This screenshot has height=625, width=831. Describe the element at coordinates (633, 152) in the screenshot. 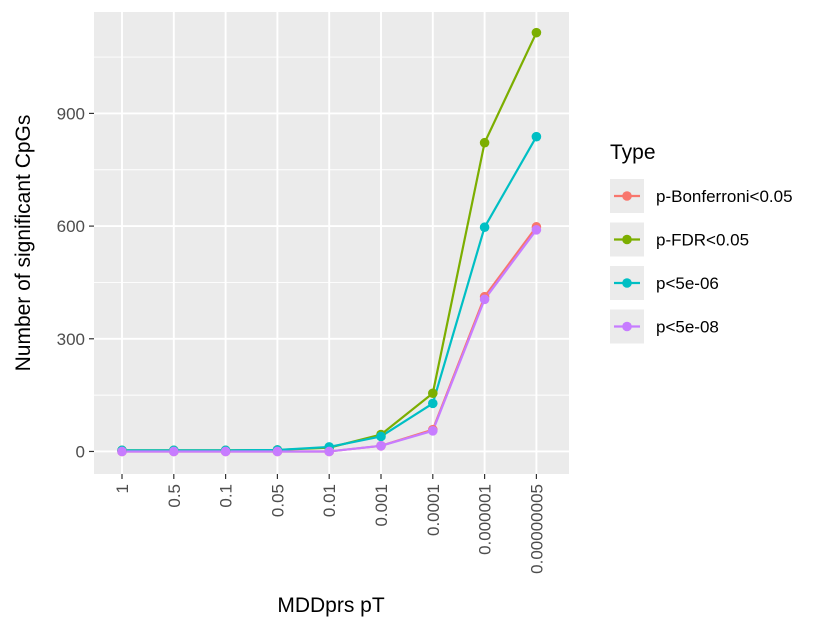

I see `legend-title: Type` at that location.